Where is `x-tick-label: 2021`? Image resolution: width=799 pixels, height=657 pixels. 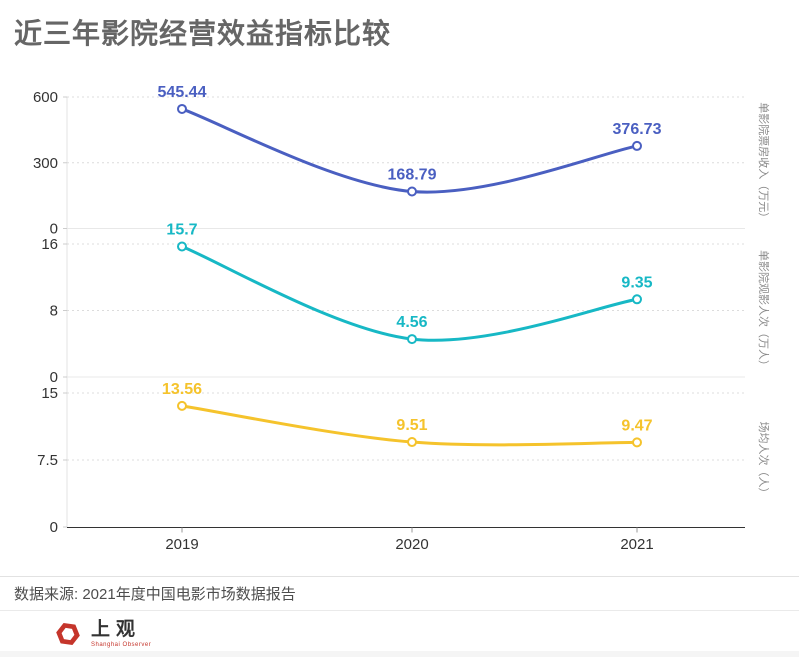
x-tick-label: 2021 is located at coordinates (636, 544).